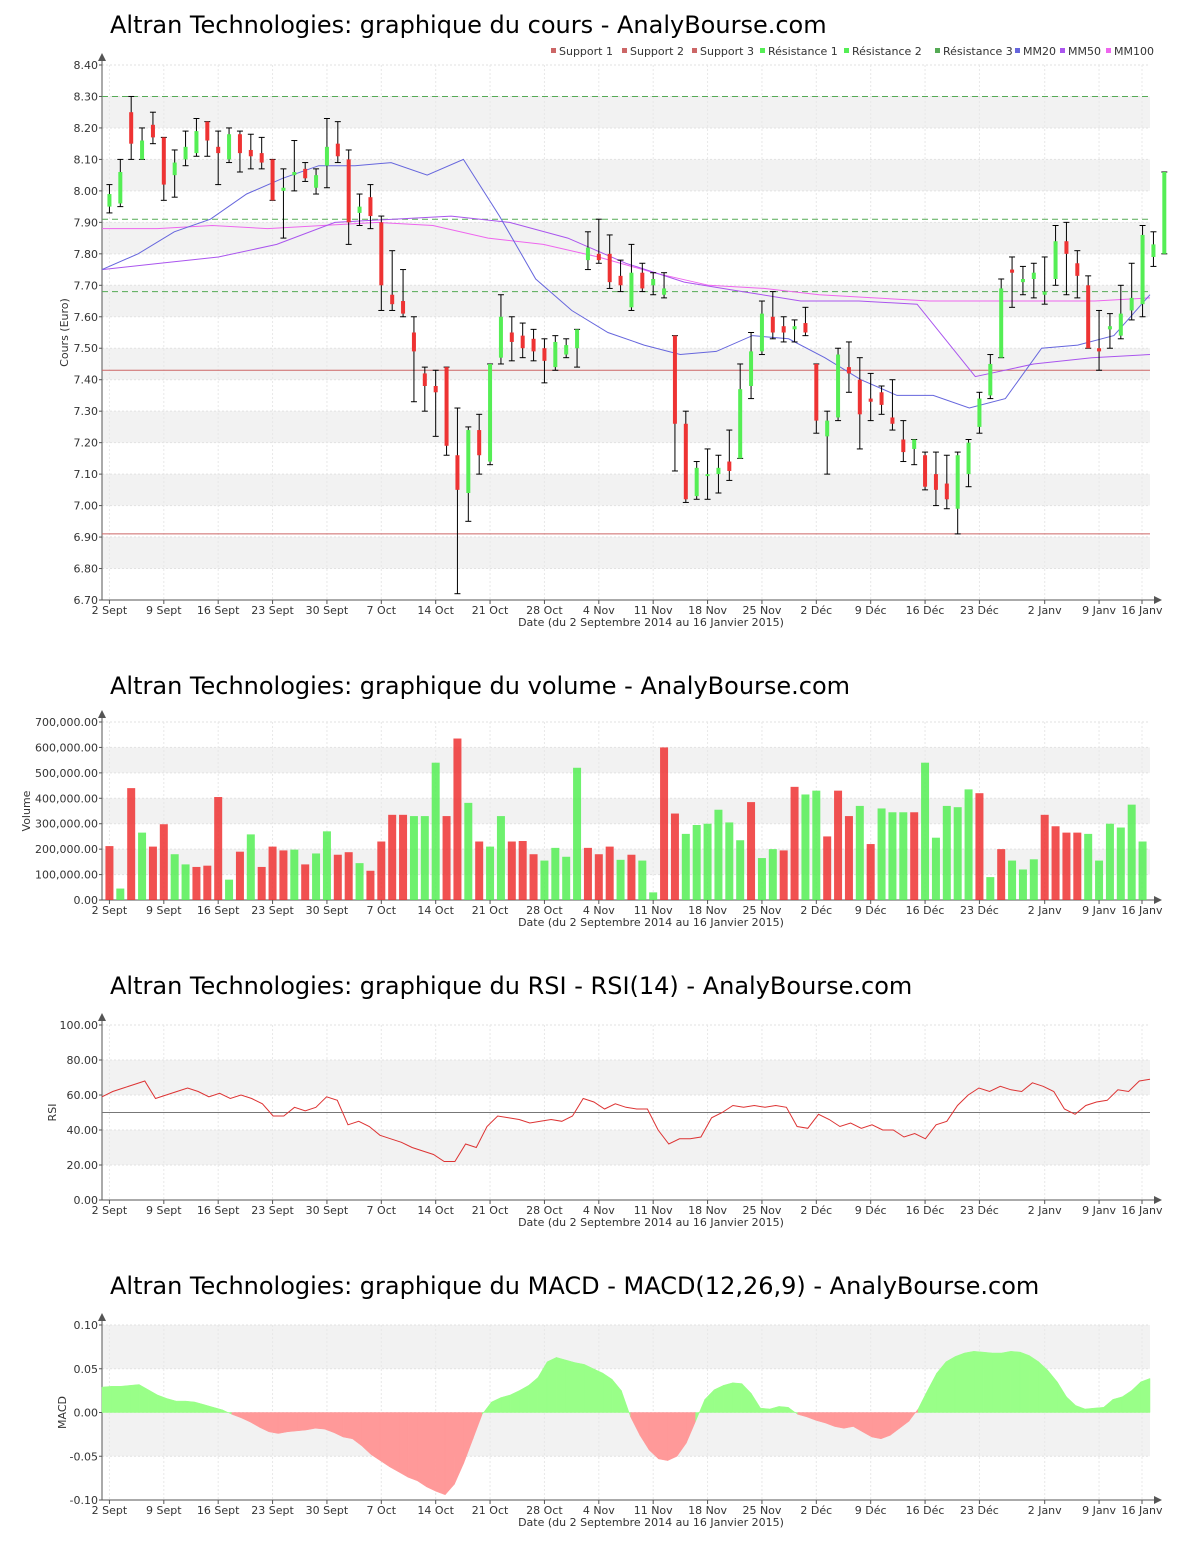 The height and width of the screenshot is (1550, 1200). What do you see at coordinates (272, 1510) in the screenshot?
I see `x-tick-label: 23 Sept` at bounding box center [272, 1510].